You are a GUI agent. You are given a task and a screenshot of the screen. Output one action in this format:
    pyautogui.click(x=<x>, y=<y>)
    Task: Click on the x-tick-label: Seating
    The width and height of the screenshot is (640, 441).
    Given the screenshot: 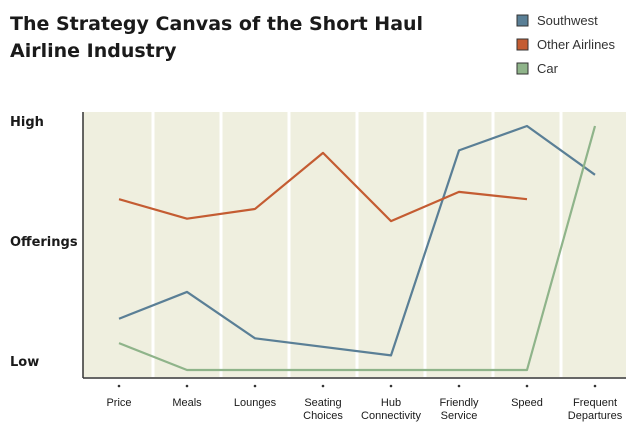 What is the action you would take?
    pyautogui.click(x=322, y=403)
    